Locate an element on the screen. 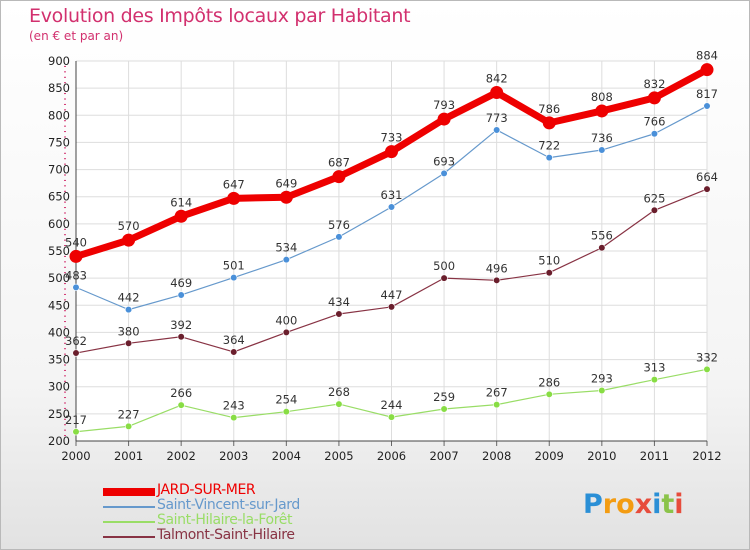  data-label: 576 is located at coordinates (339, 225).